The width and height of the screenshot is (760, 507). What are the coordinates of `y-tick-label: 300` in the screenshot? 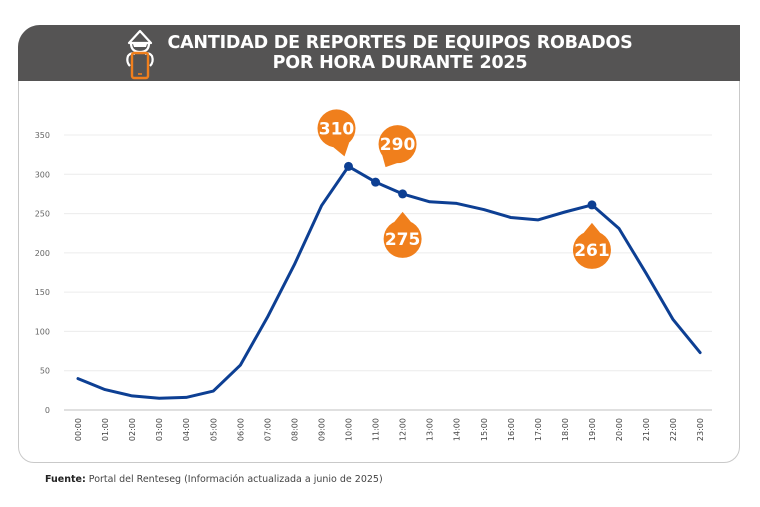 It's located at (42, 174).